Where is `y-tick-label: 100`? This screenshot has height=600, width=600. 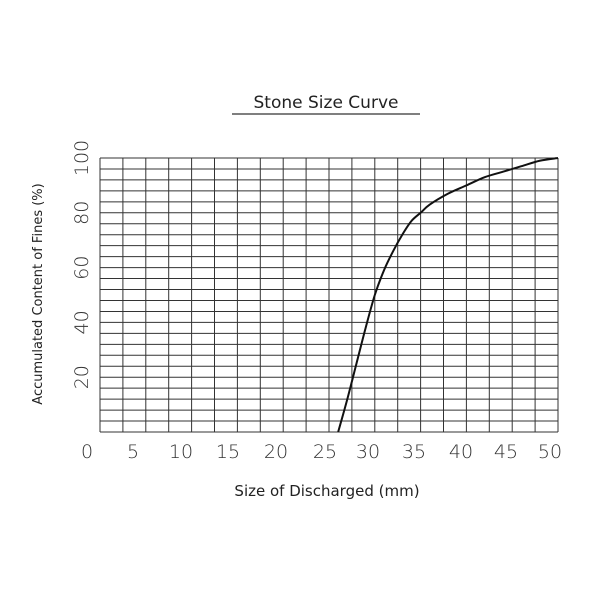
y-tick-label: 100 is located at coordinates (82, 158).